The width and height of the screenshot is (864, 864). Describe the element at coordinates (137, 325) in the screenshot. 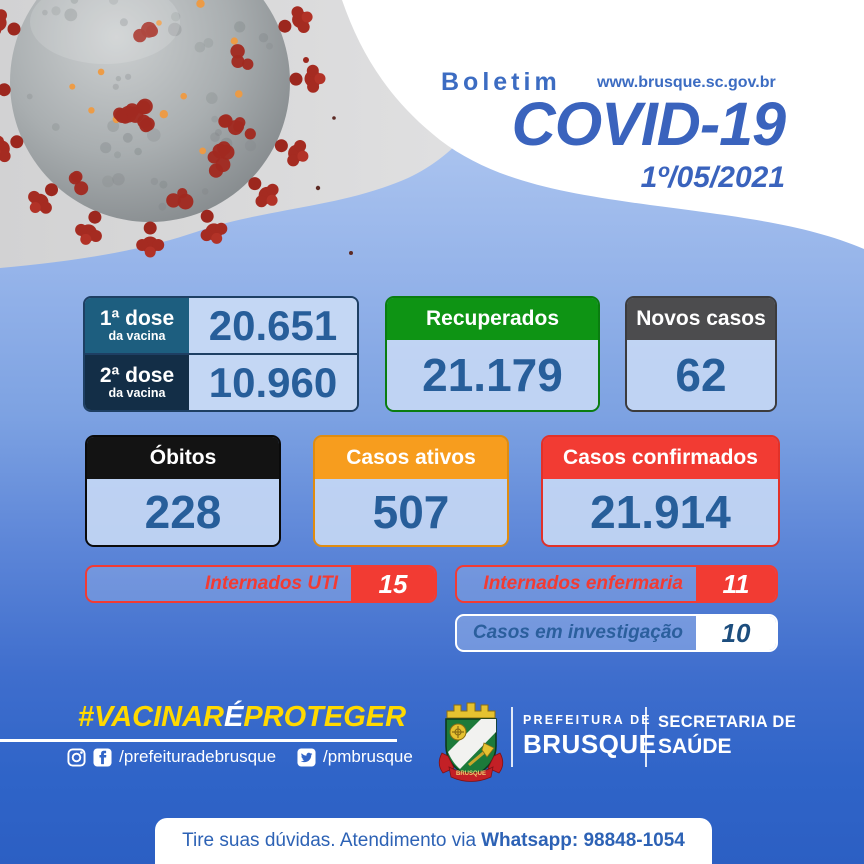

I see `dose1-label: 1ª dose da vacina` at that location.